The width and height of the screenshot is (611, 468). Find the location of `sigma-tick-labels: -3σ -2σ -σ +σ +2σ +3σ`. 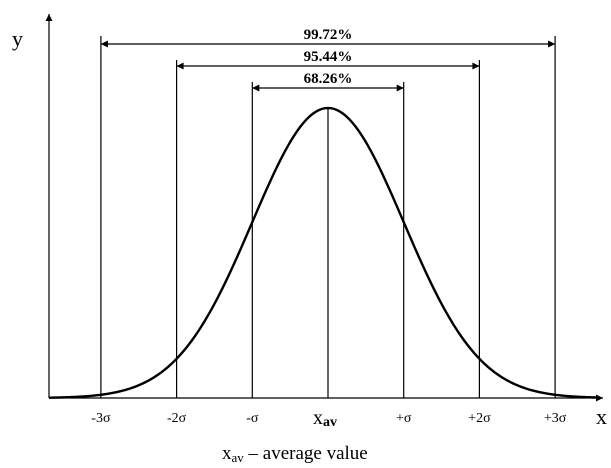

sigma-tick-labels: -3σ -2σ -σ +σ +2σ +3σ is located at coordinates (328, 418).